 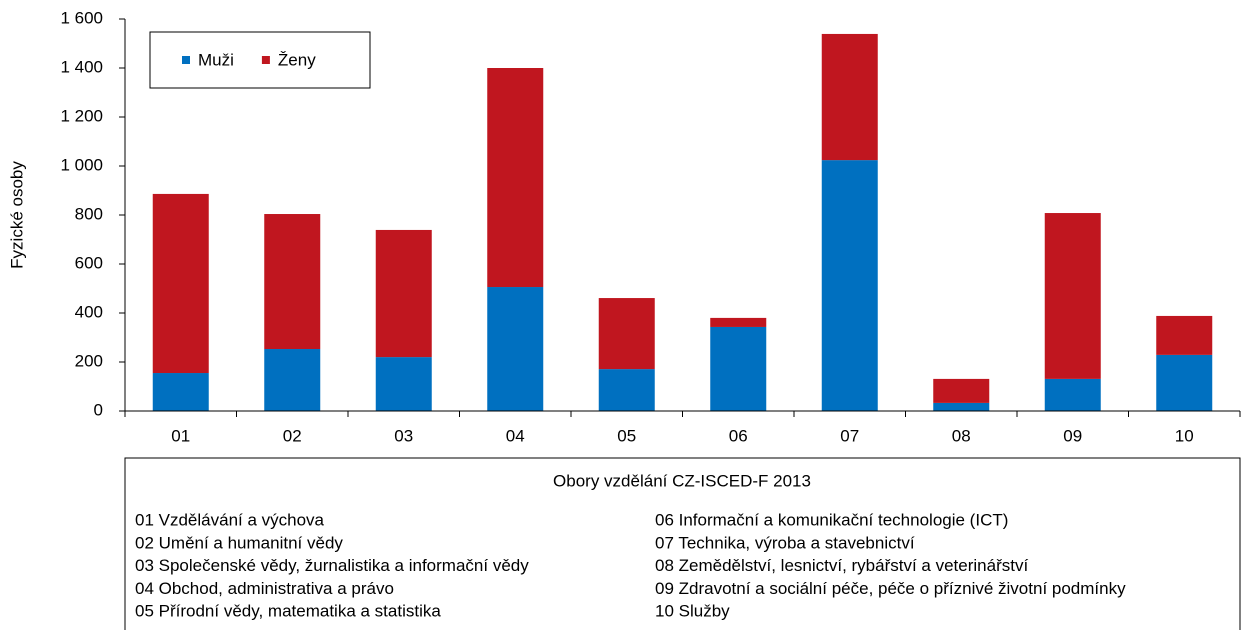 I want to click on y-tick-label: 0, so click(x=98, y=409).